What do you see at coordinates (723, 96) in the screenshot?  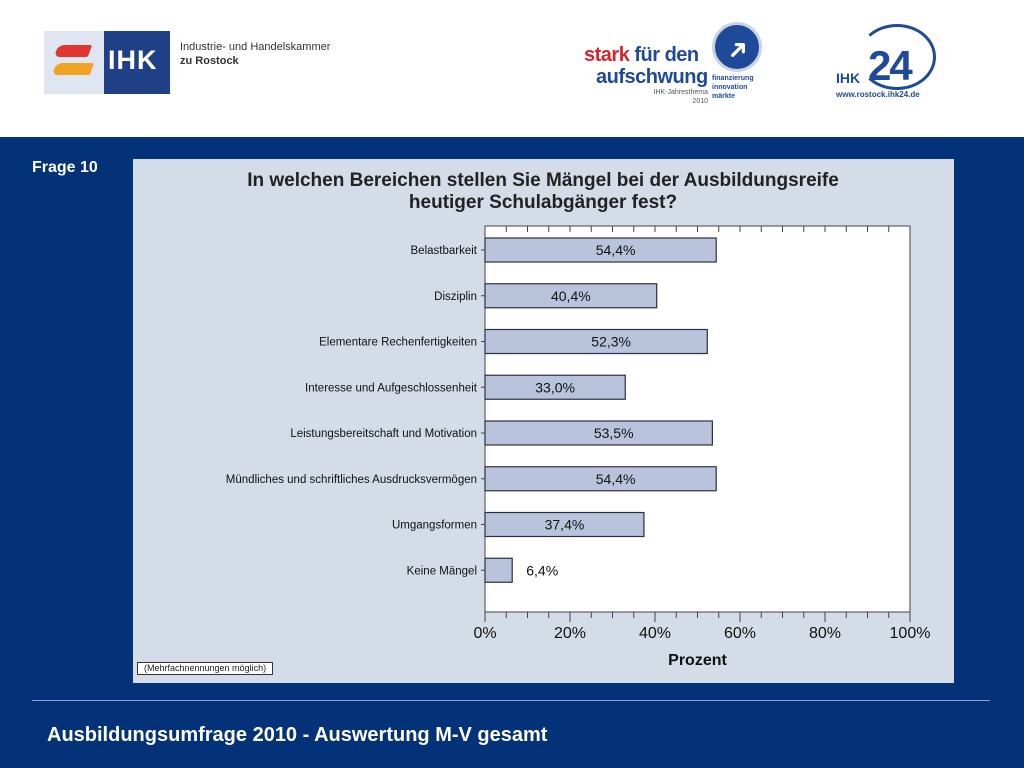 I see `stark-logo-topic: märkte` at bounding box center [723, 96].